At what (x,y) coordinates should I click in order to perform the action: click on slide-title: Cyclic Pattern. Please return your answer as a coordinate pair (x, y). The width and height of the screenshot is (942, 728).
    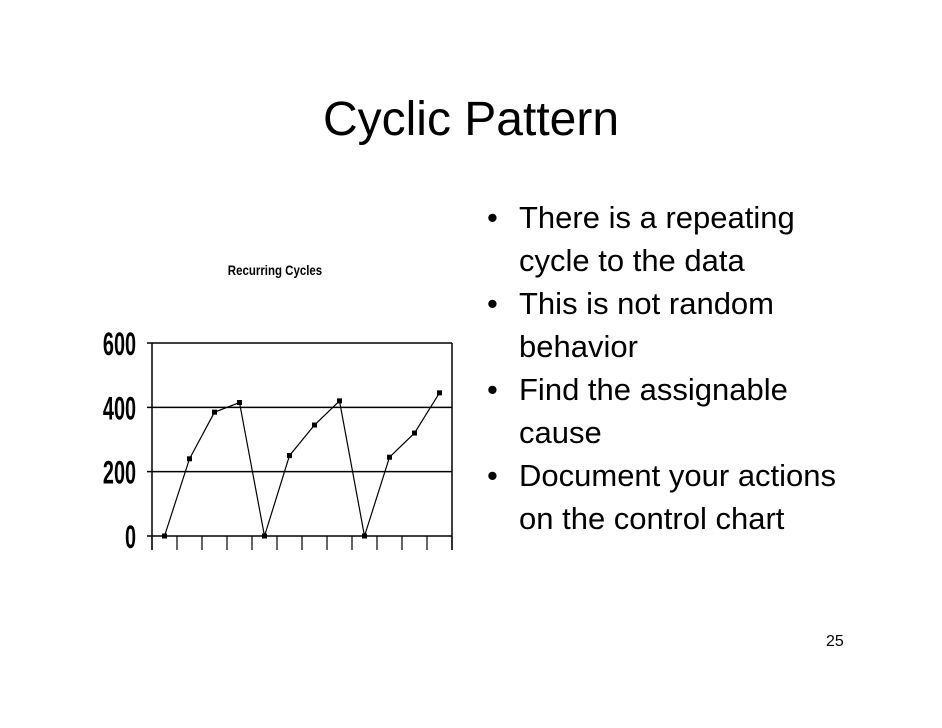
    Looking at the image, I should click on (471, 119).